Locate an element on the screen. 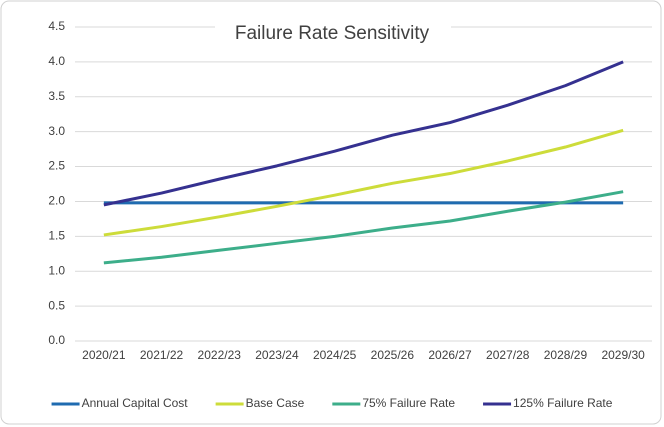 This screenshot has height=427, width=664. x-tick-label: 2020/21 is located at coordinates (104, 355).